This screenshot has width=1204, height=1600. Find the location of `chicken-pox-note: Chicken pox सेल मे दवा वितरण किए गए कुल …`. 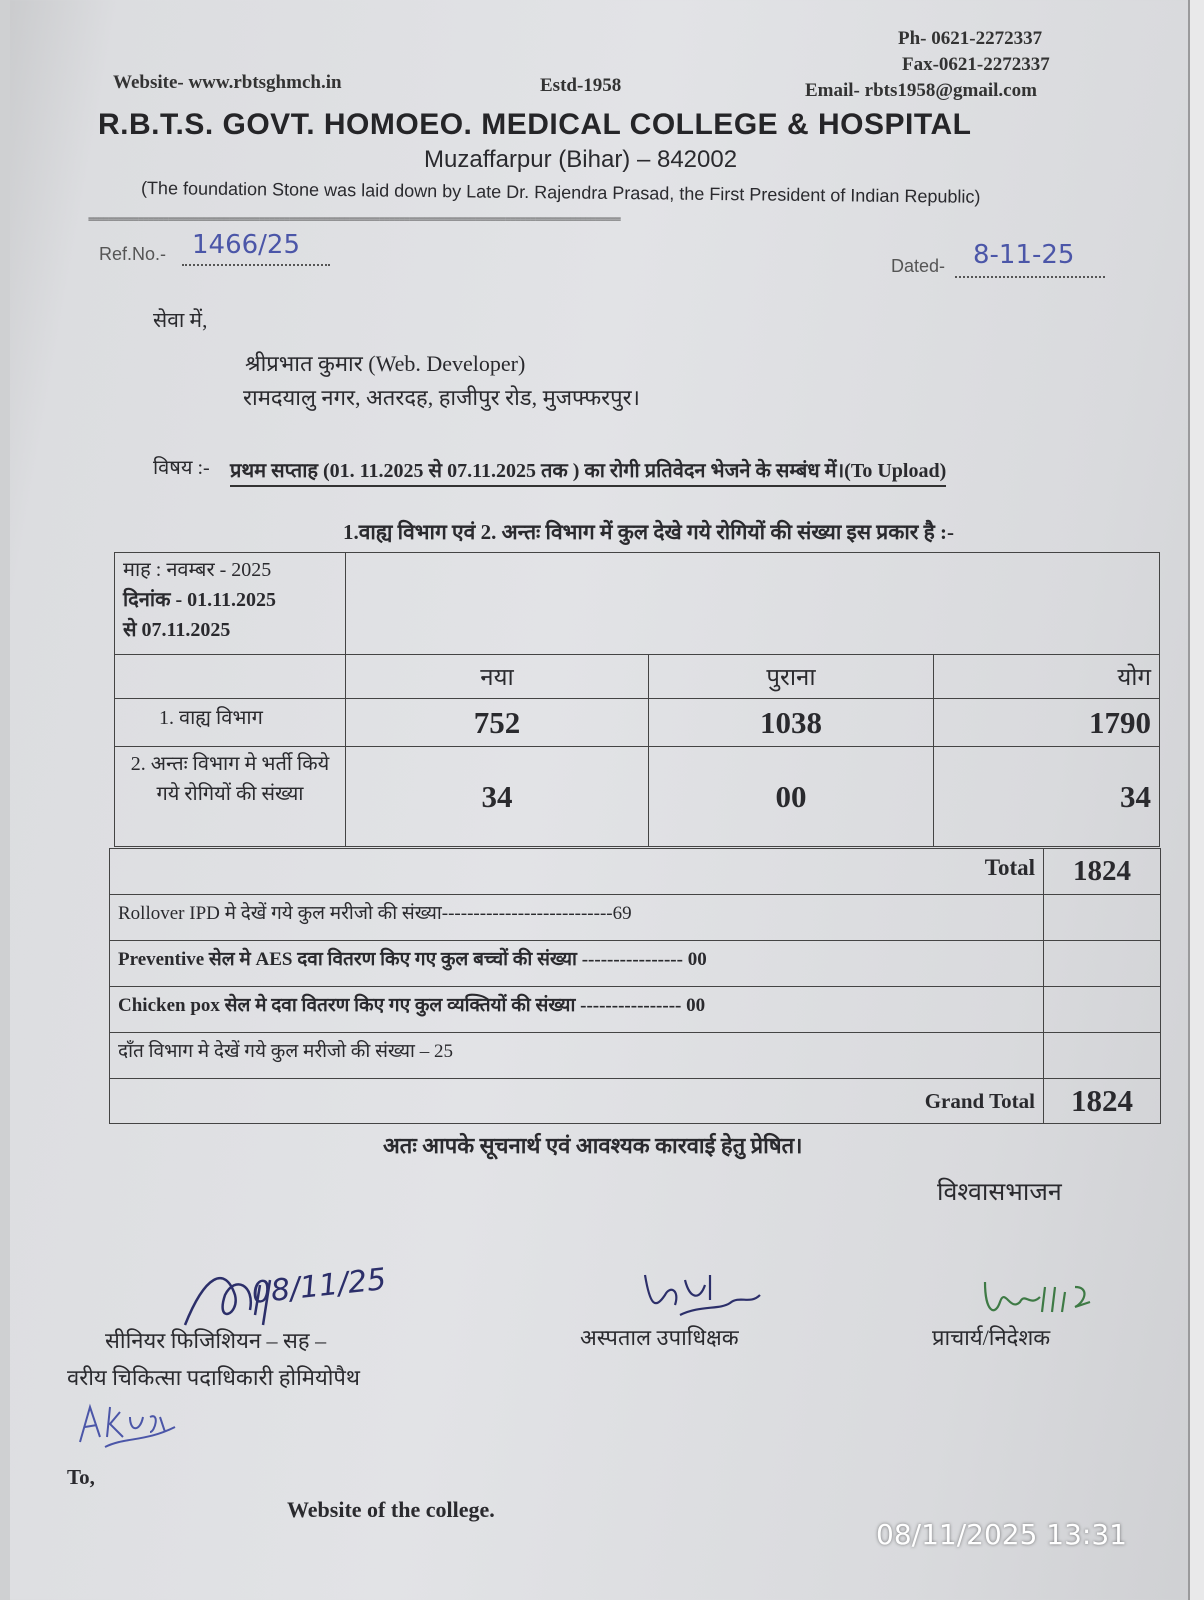

chicken-pox-note: Chicken pox सेल मे दवा वितरण किए गए कुल … is located at coordinates (576, 1009).